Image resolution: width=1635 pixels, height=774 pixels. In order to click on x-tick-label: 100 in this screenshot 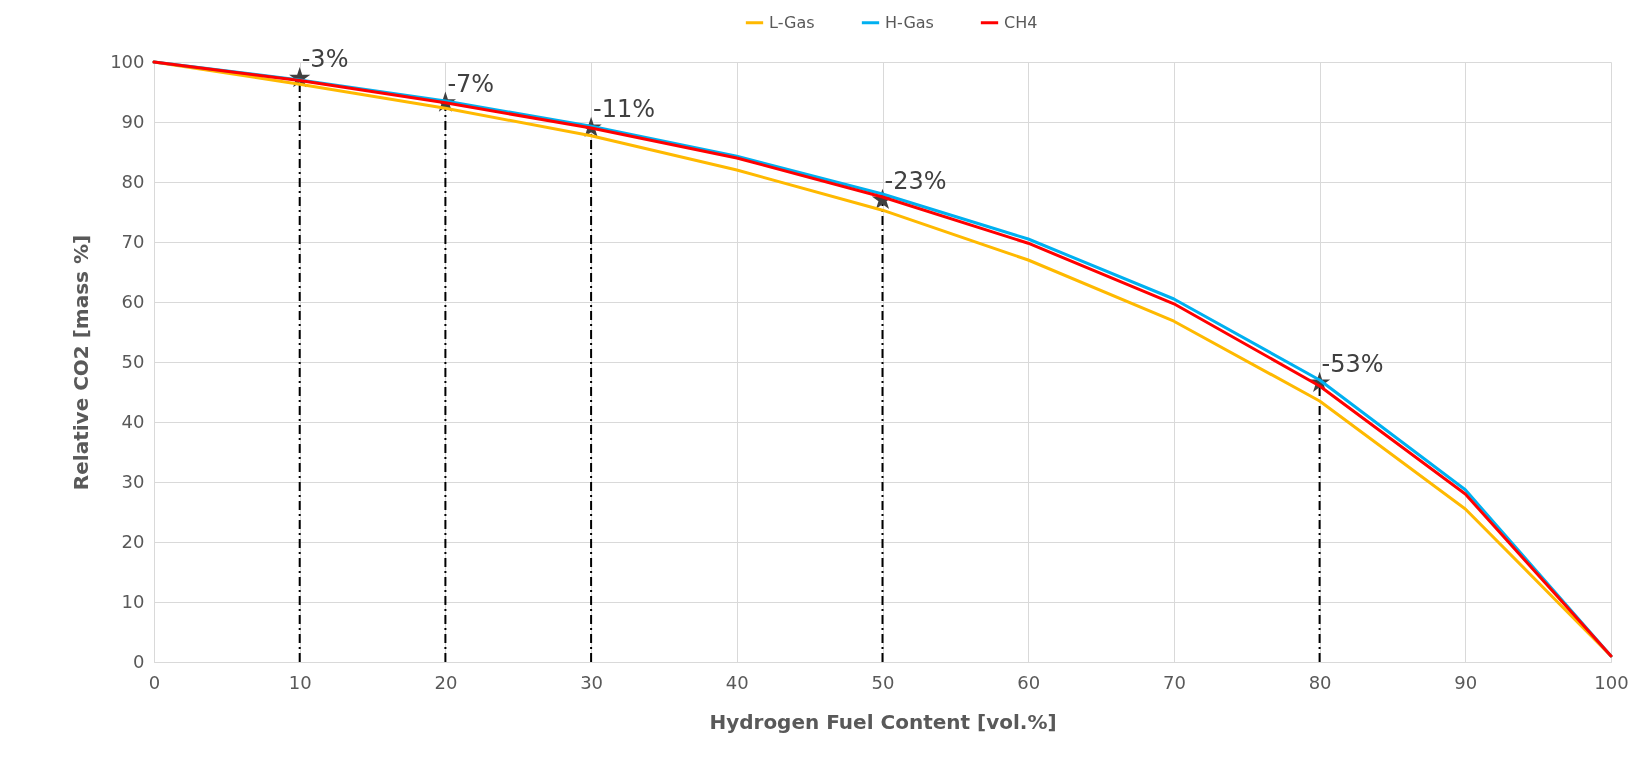, I will do `click(1611, 682)`.